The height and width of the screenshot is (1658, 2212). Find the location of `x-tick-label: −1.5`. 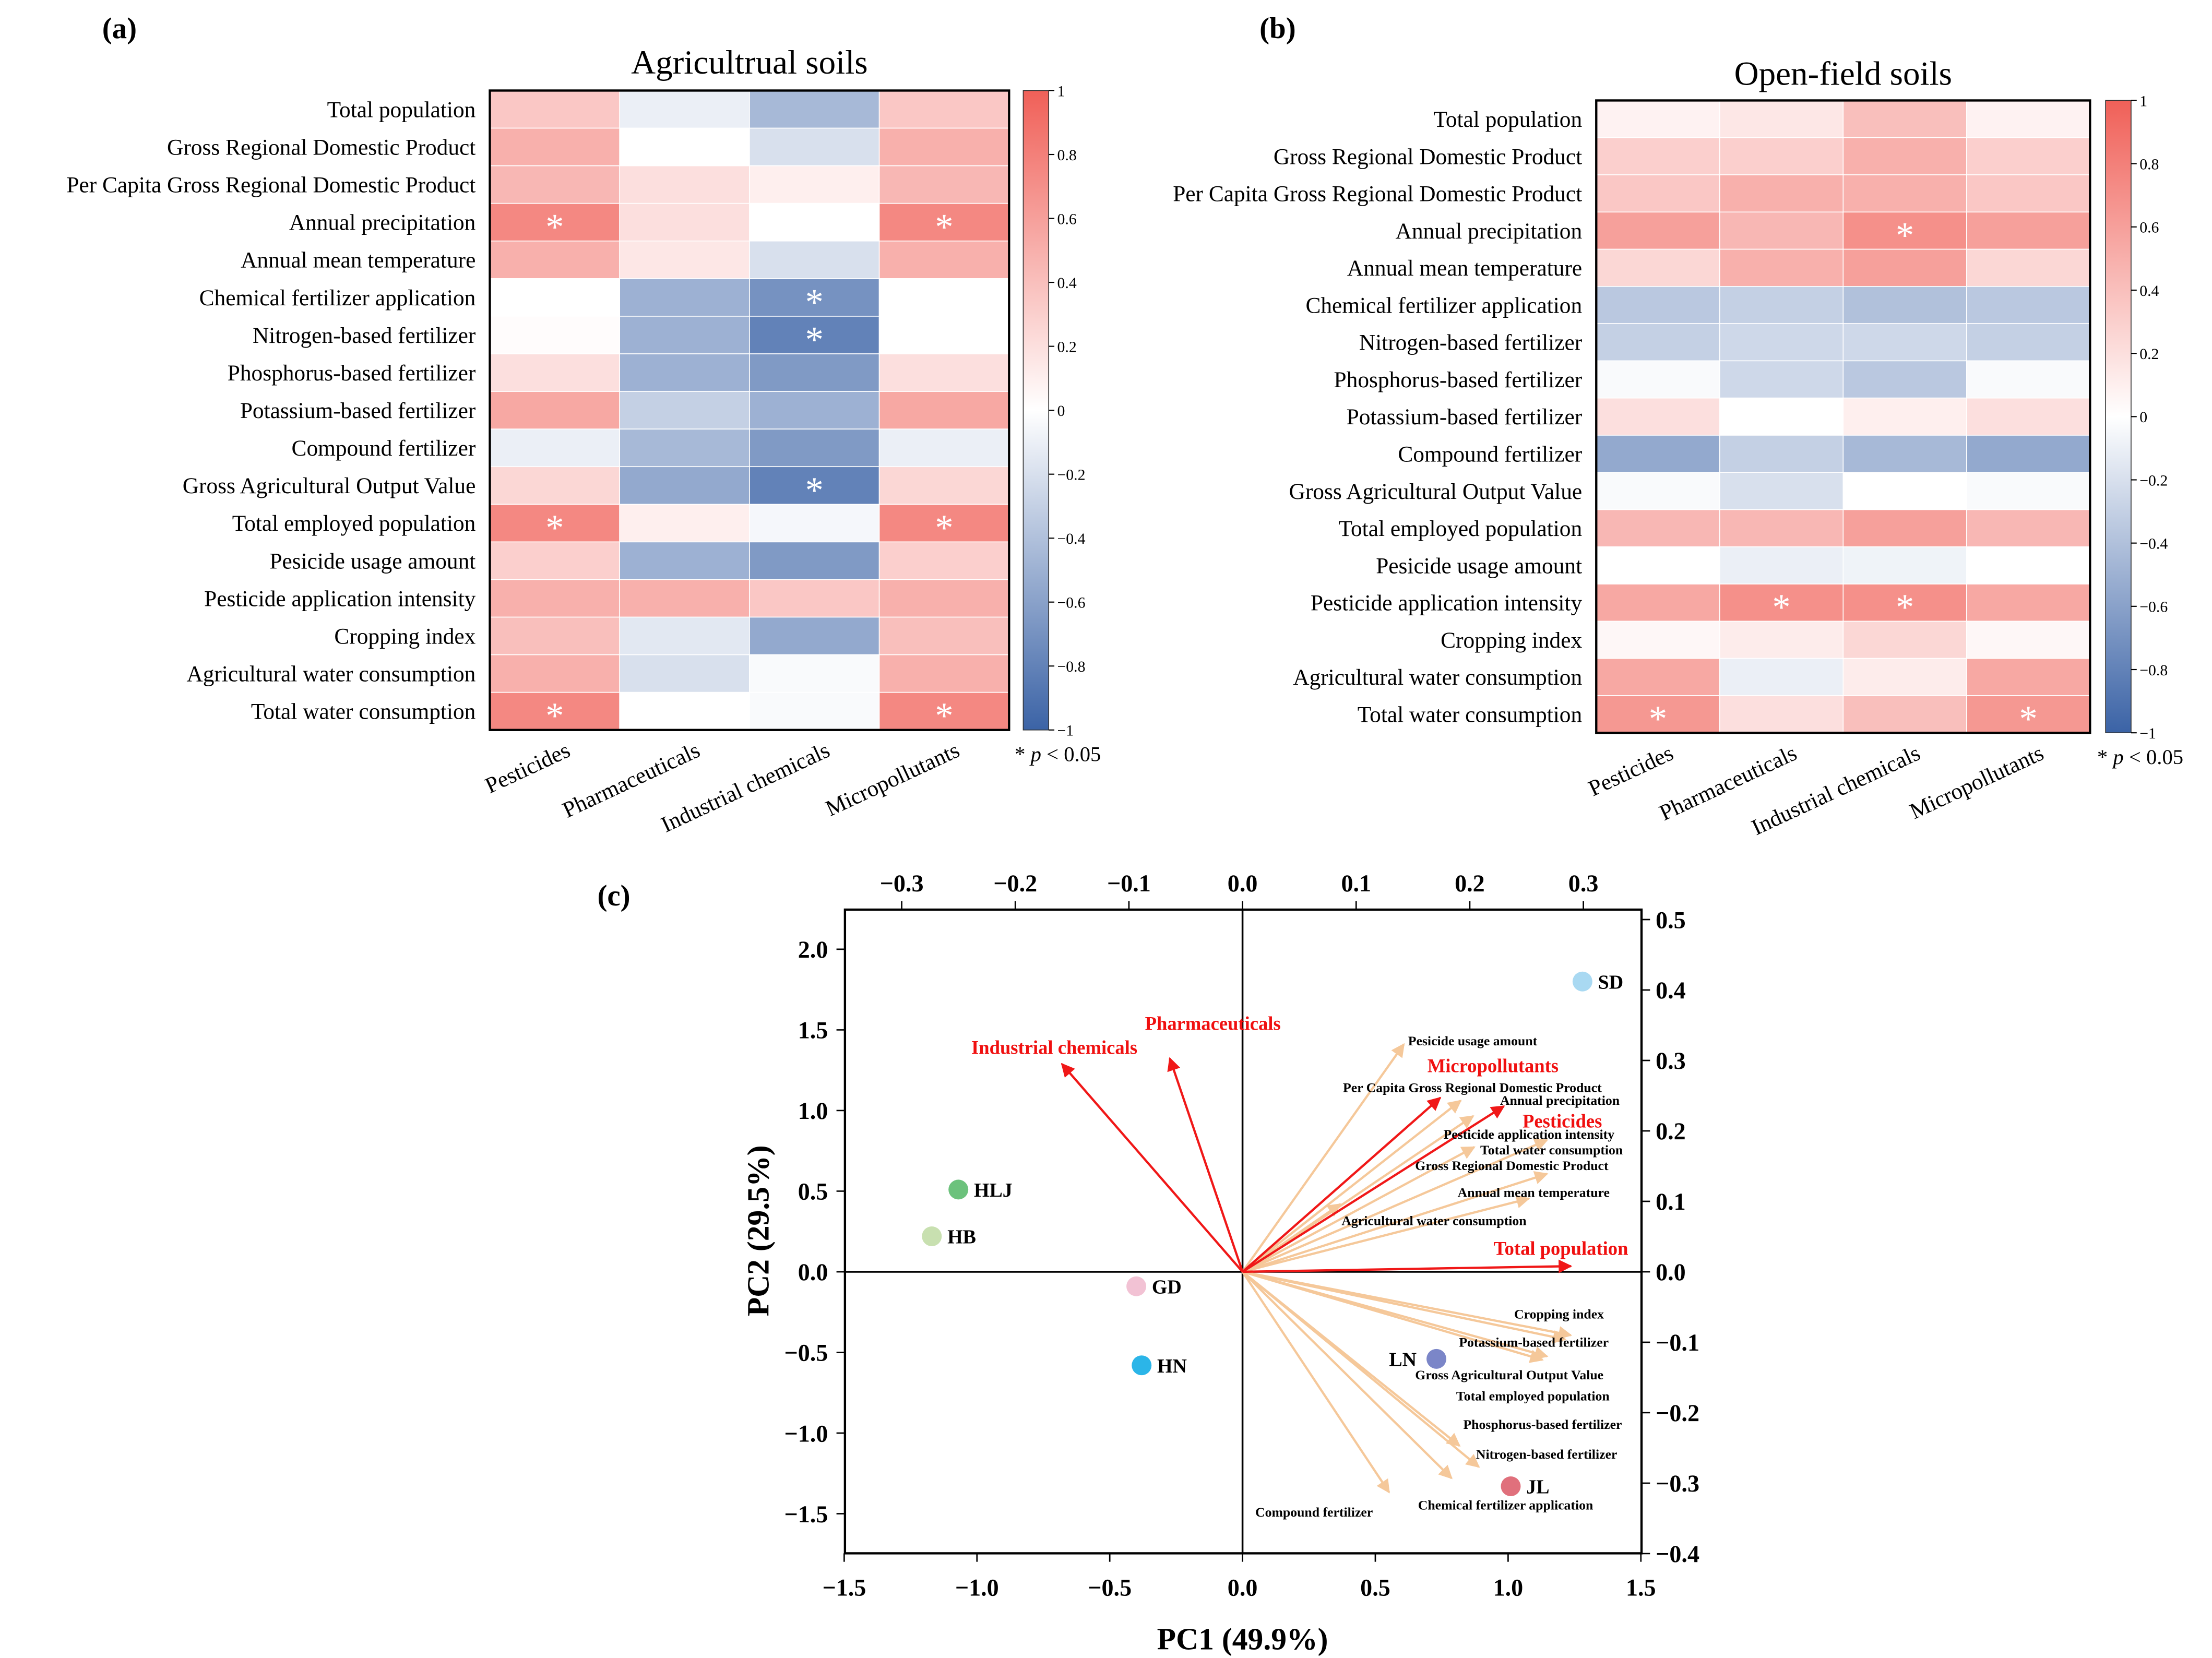

x-tick-label: −1.5 is located at coordinates (844, 1587).